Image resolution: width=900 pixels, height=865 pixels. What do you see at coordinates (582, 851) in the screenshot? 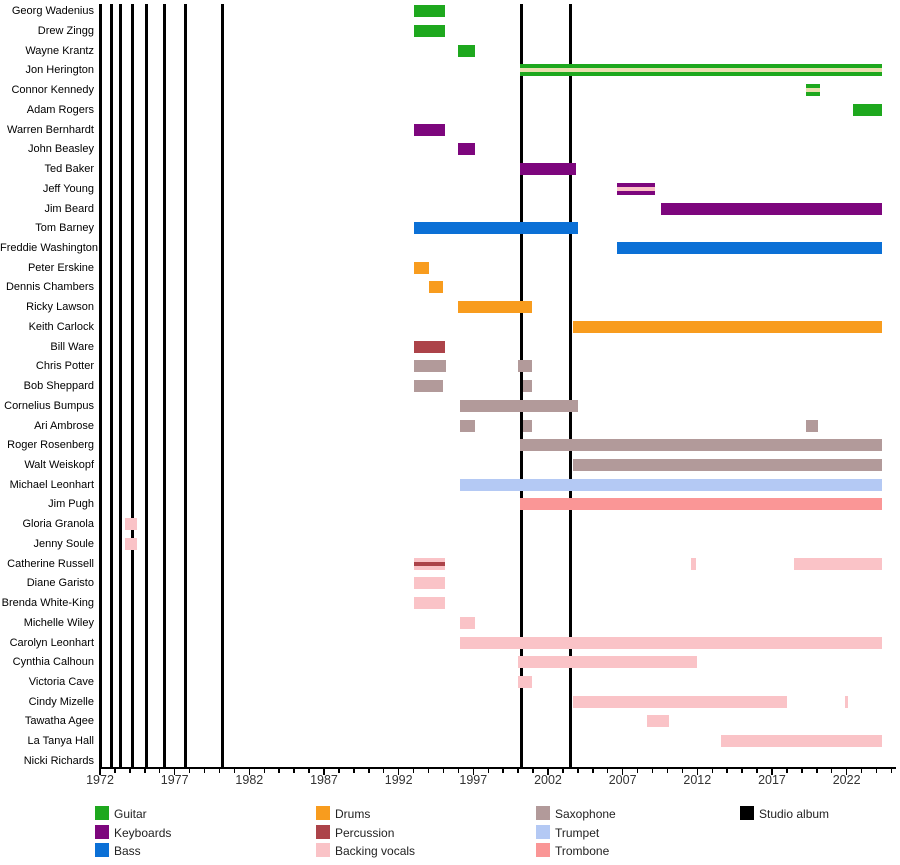
I see `legend-label-trombone: Trombone` at bounding box center [582, 851].